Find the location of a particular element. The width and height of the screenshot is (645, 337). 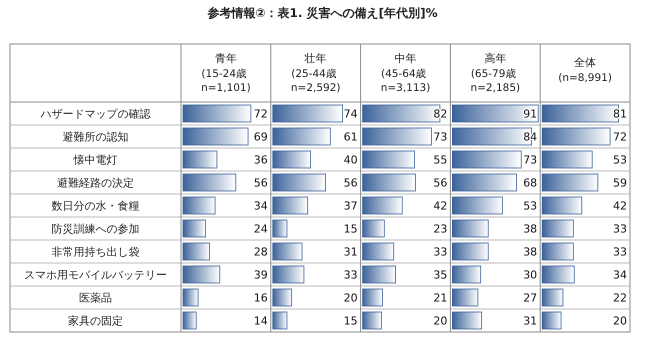

data-label: 59 is located at coordinates (620, 183).